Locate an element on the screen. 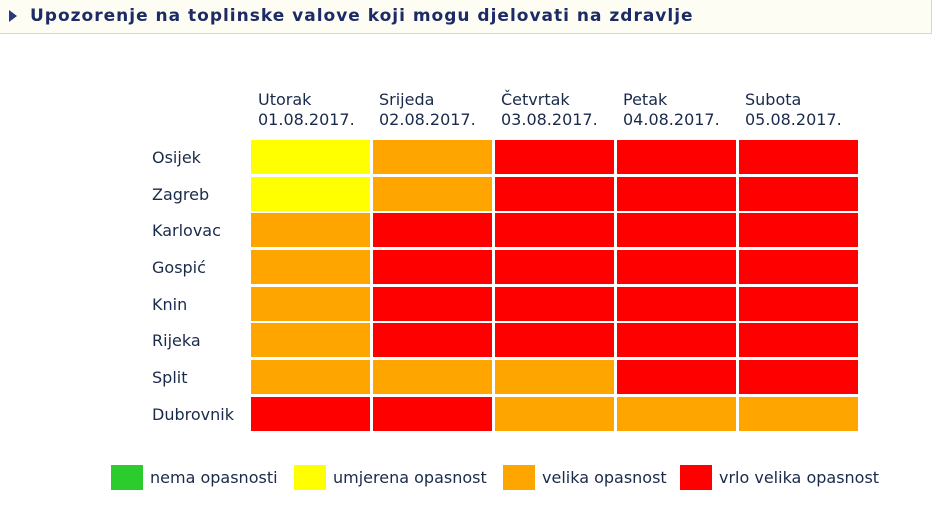 Image resolution: width=940 pixels, height=510 pixels. city-label: Dubrovnik is located at coordinates (193, 414).